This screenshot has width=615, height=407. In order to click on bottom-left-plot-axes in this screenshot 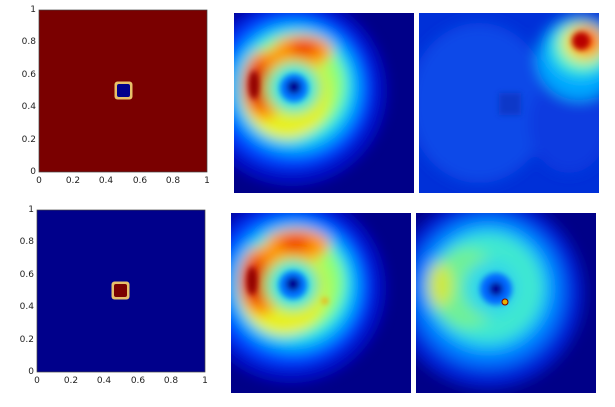, I will do `click(121, 291)`.